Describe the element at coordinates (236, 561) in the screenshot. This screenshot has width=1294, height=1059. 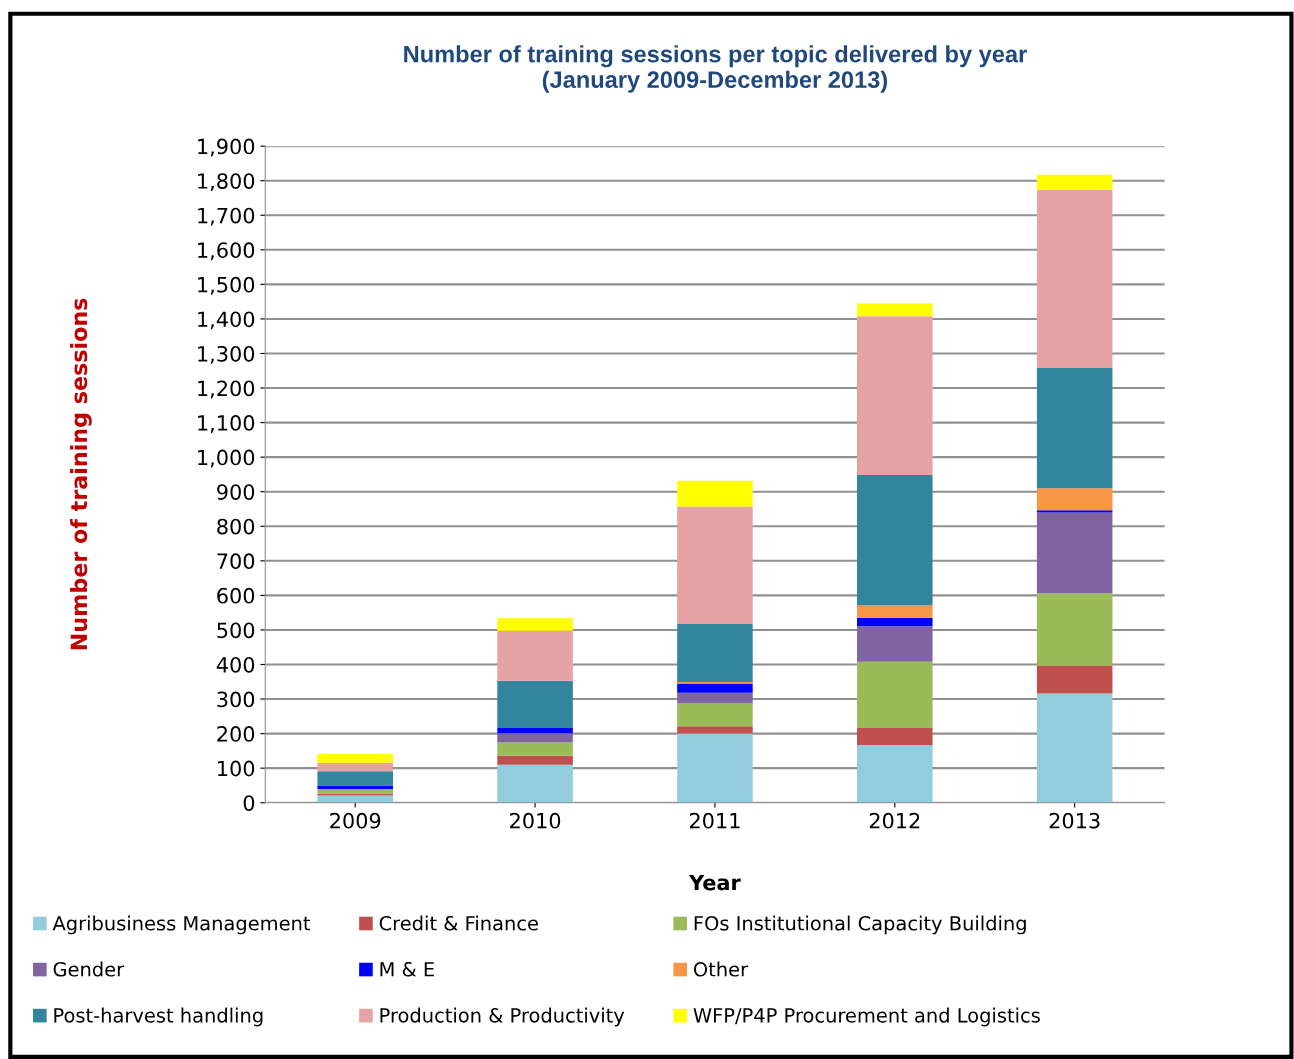
I see `y-tick-label: 700` at that location.